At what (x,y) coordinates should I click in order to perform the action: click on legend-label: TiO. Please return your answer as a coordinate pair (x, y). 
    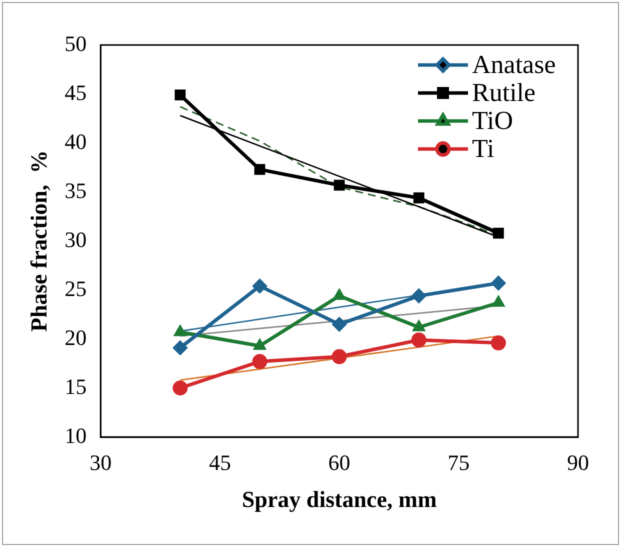
    Looking at the image, I should click on (492, 120).